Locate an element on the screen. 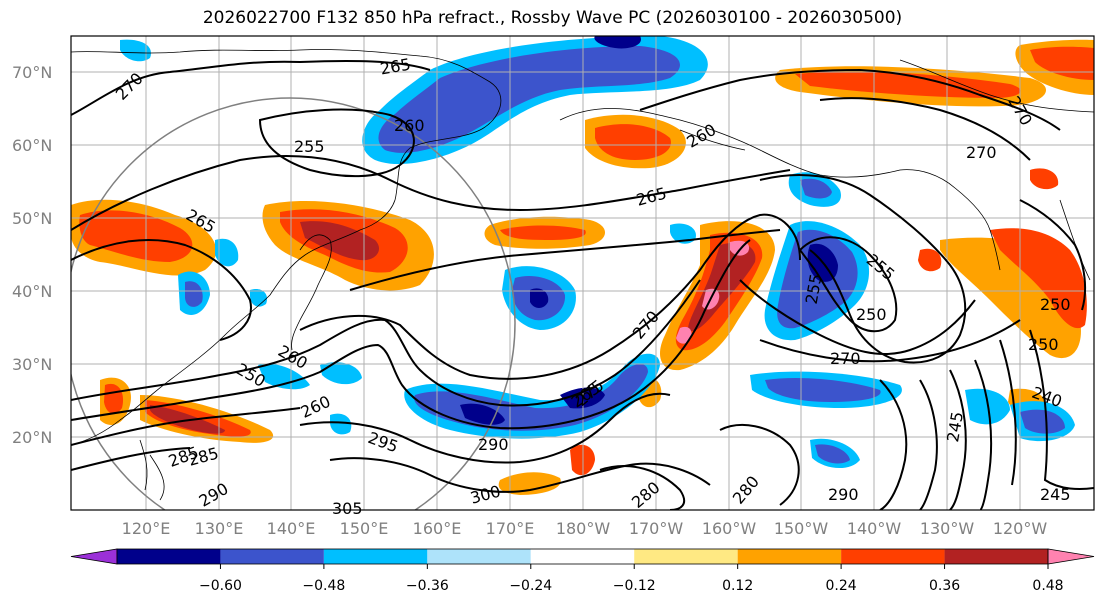  lon-label: 130°W is located at coordinates (947, 528).